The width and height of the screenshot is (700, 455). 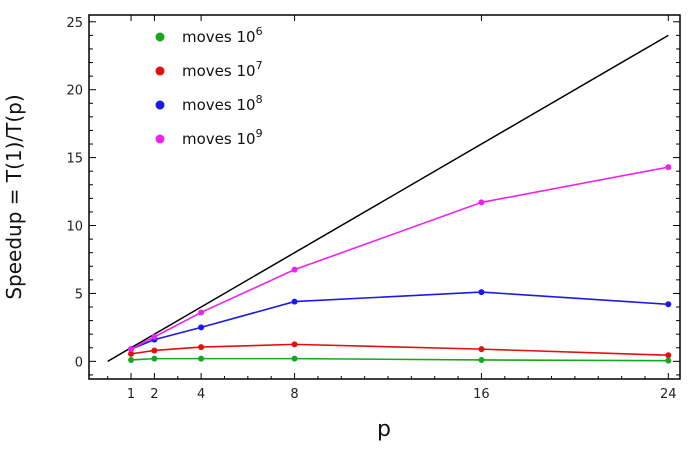 What do you see at coordinates (74, 91) in the screenshot?
I see `y-tick-label: 20` at bounding box center [74, 91].